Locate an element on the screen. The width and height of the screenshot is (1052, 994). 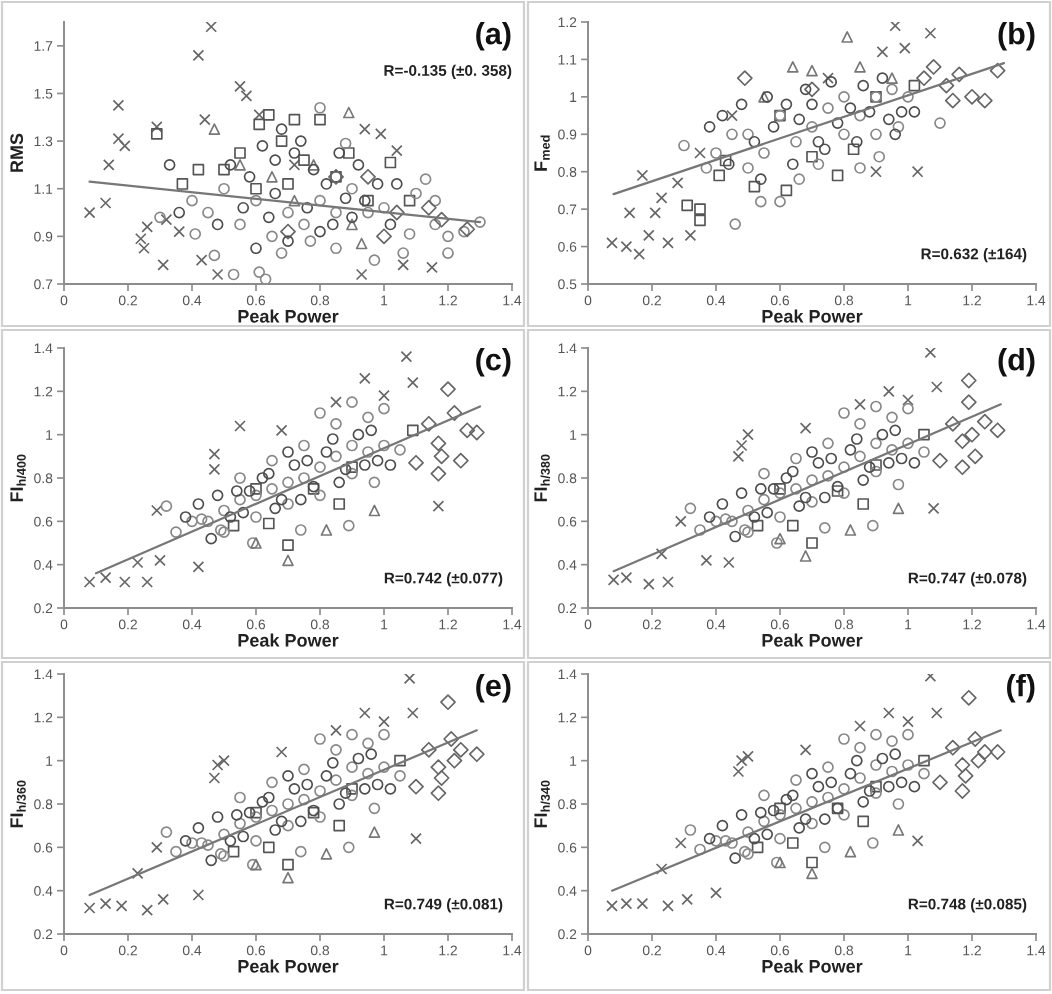
annotation: (b) is located at coordinates (1016, 36).